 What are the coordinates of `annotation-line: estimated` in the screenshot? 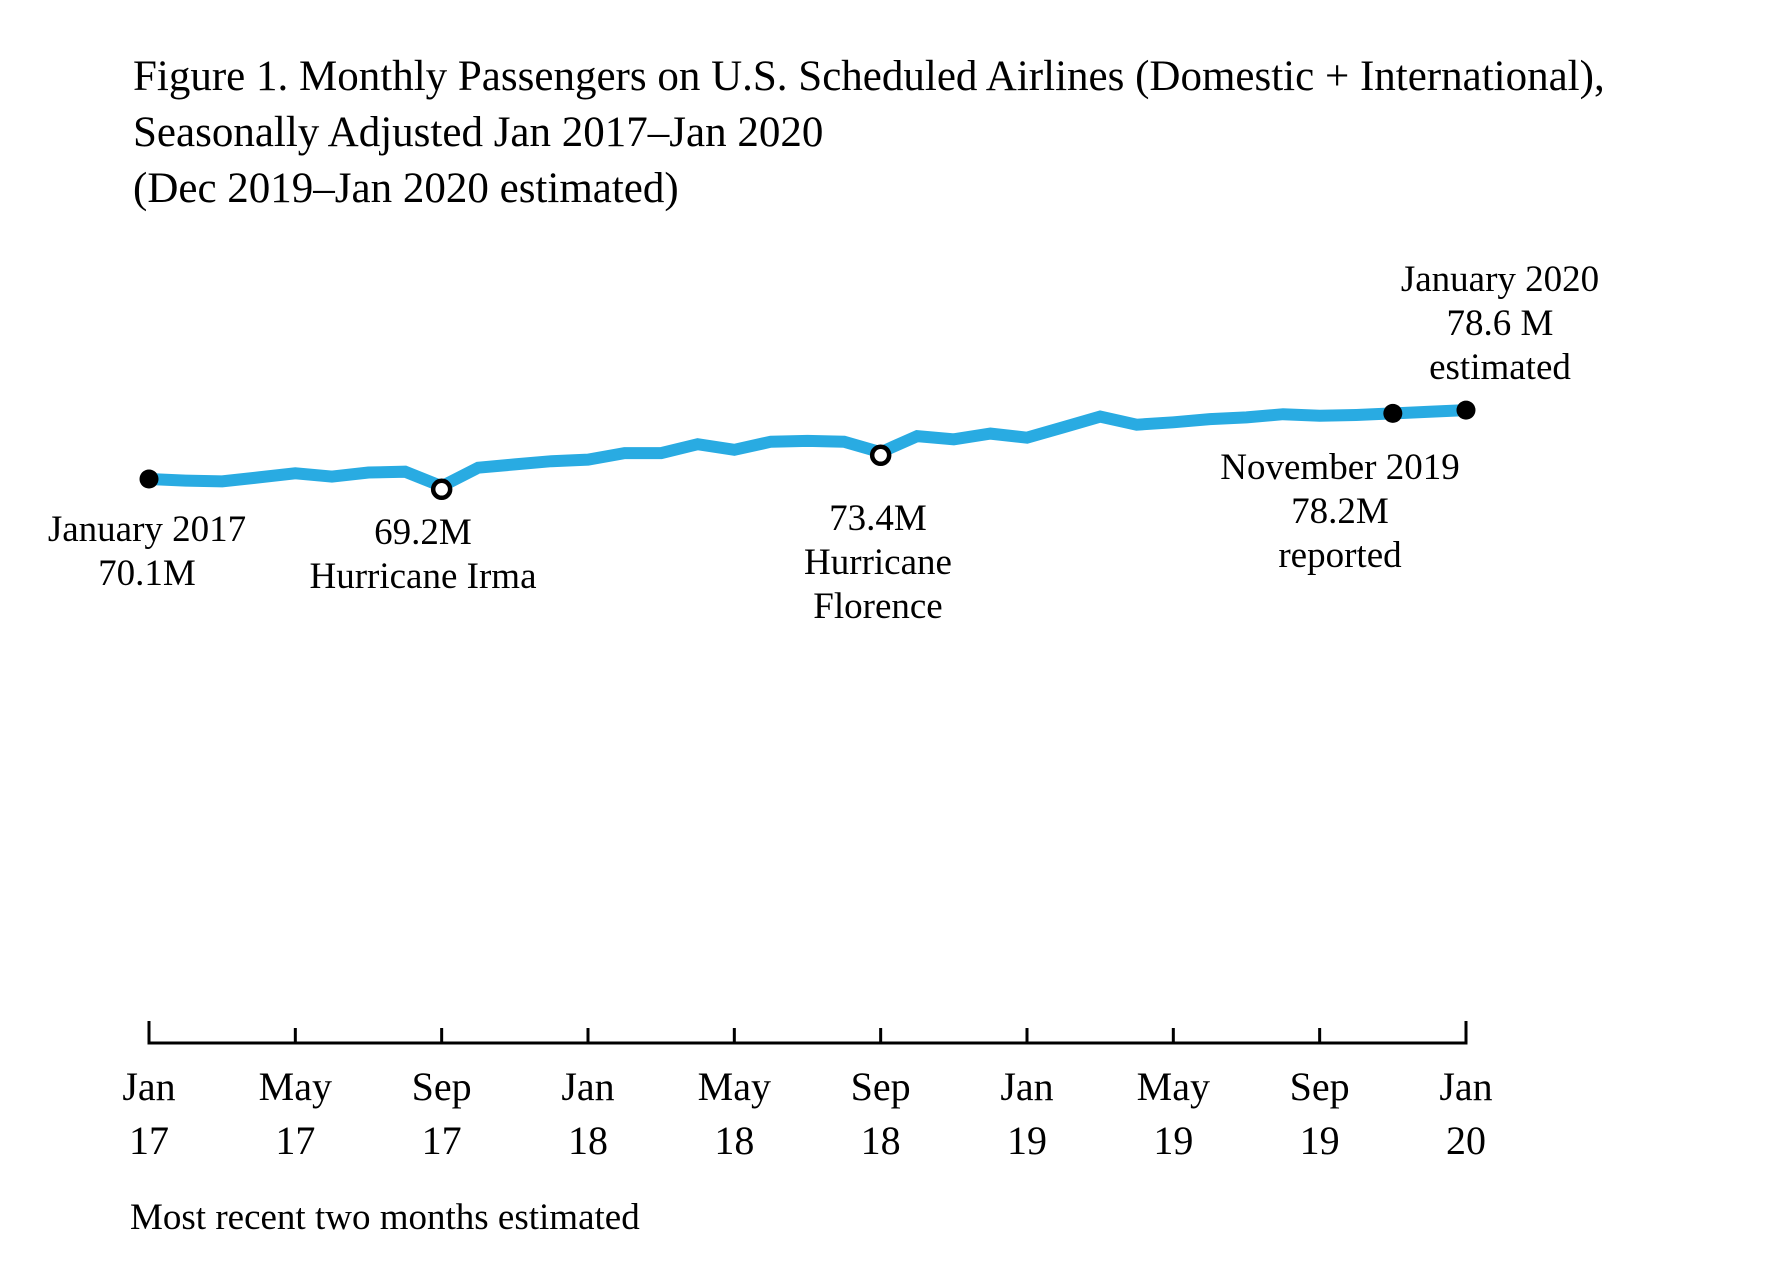 It's located at (1500, 367).